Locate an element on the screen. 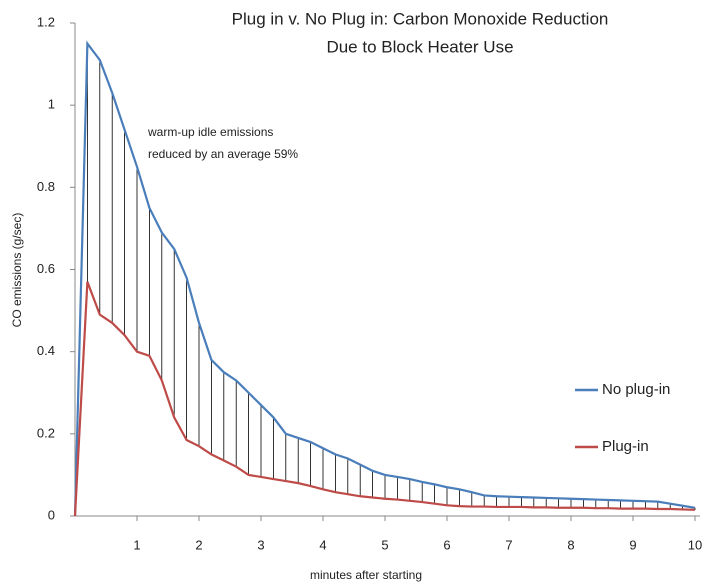 This screenshot has height=586, width=708. annotation: reduced by an average 59% is located at coordinates (223, 154).